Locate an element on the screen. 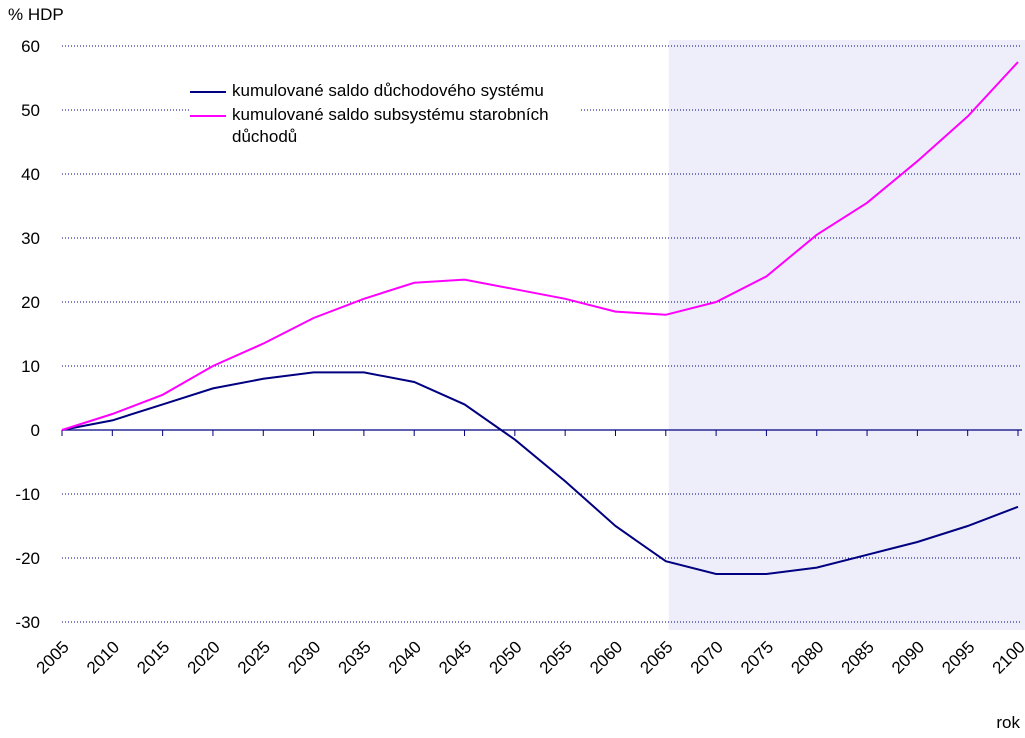 This screenshot has height=738, width=1025. x-tick-label: 2015 is located at coordinates (153, 657).